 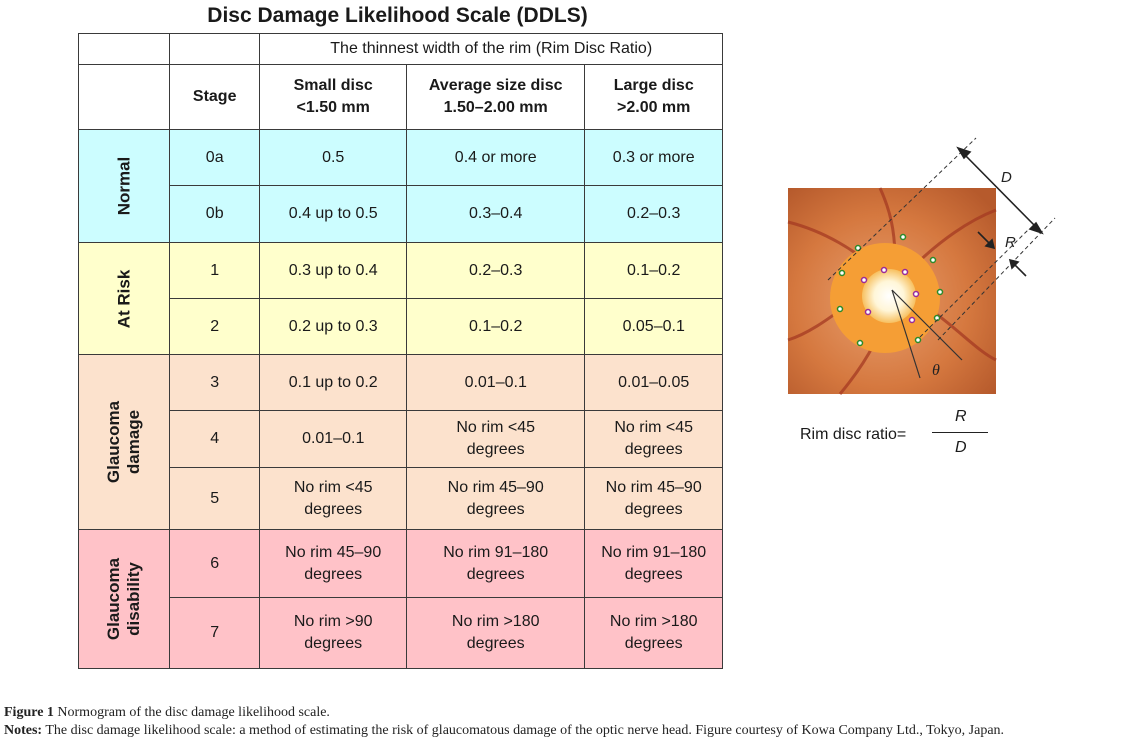 I want to click on fraction-bar, so click(x=960, y=432).